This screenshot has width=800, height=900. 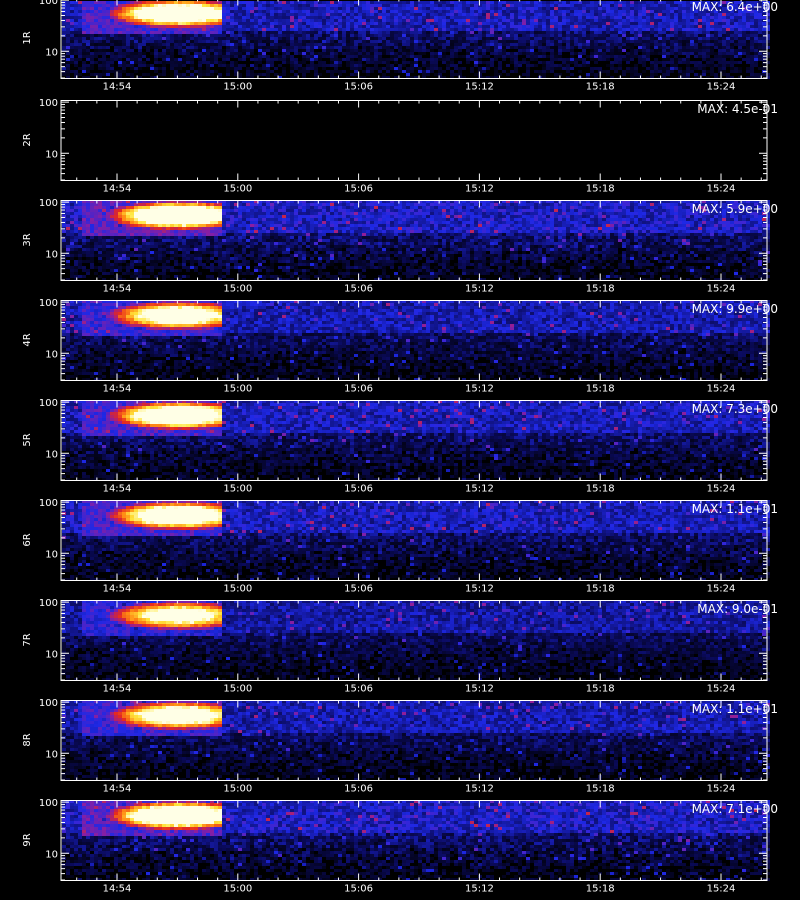 What do you see at coordinates (27, 37) in the screenshot?
I see `panel-label: 1R` at bounding box center [27, 37].